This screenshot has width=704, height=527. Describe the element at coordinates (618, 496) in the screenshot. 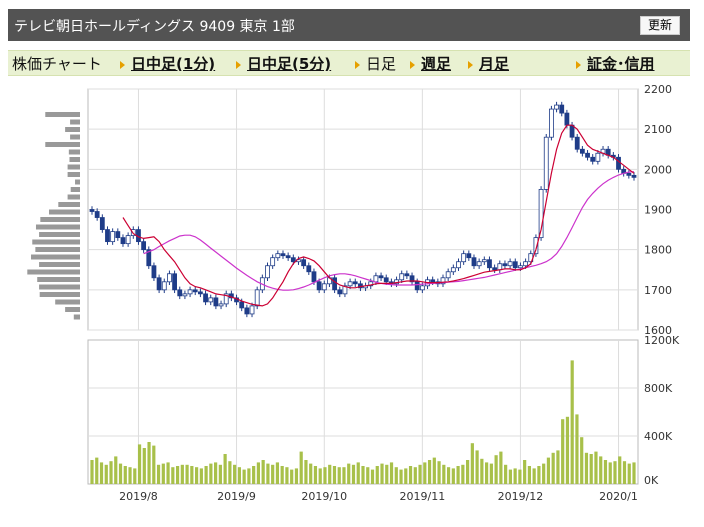

I see `x-tick-label: 2020/1` at that location.